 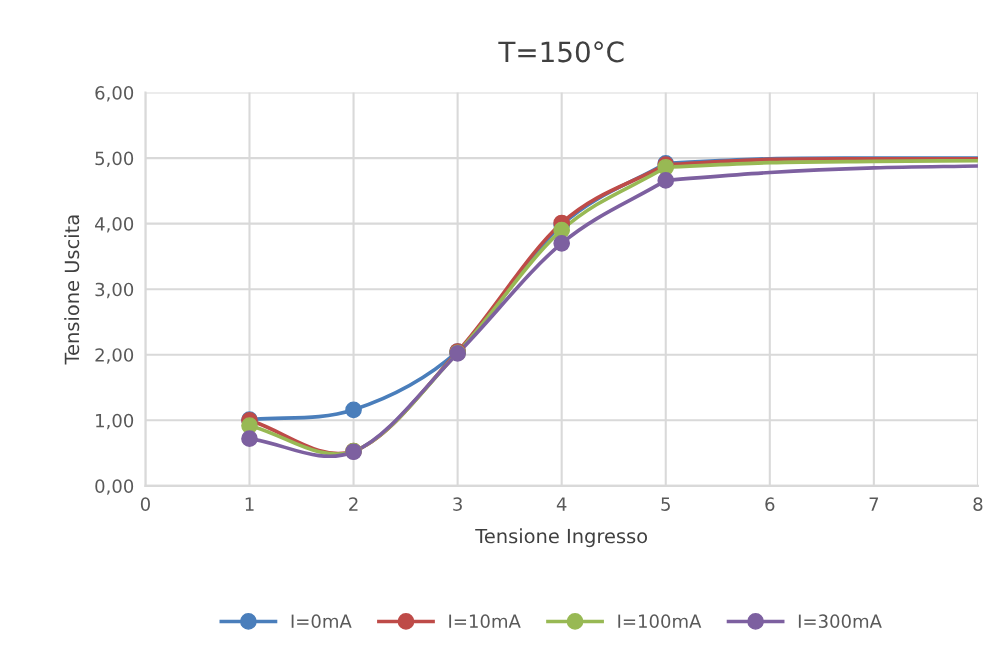 I want to click on x-tick-label: 6, so click(x=770, y=504).